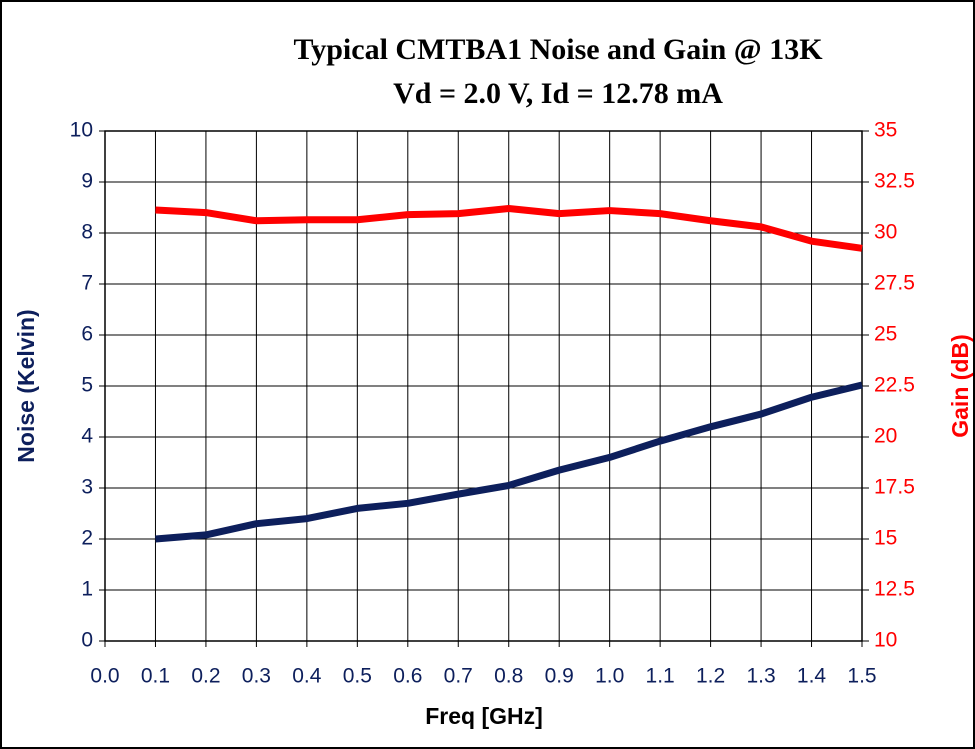 Image resolution: width=975 pixels, height=749 pixels. I want to click on y-tick-label: 1, so click(87, 589).